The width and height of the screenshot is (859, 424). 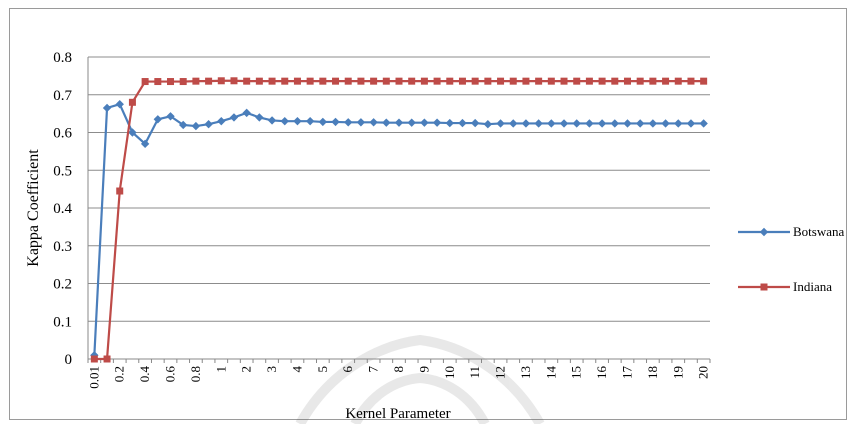 I want to click on x-tick-label: 12, so click(x=500, y=372).